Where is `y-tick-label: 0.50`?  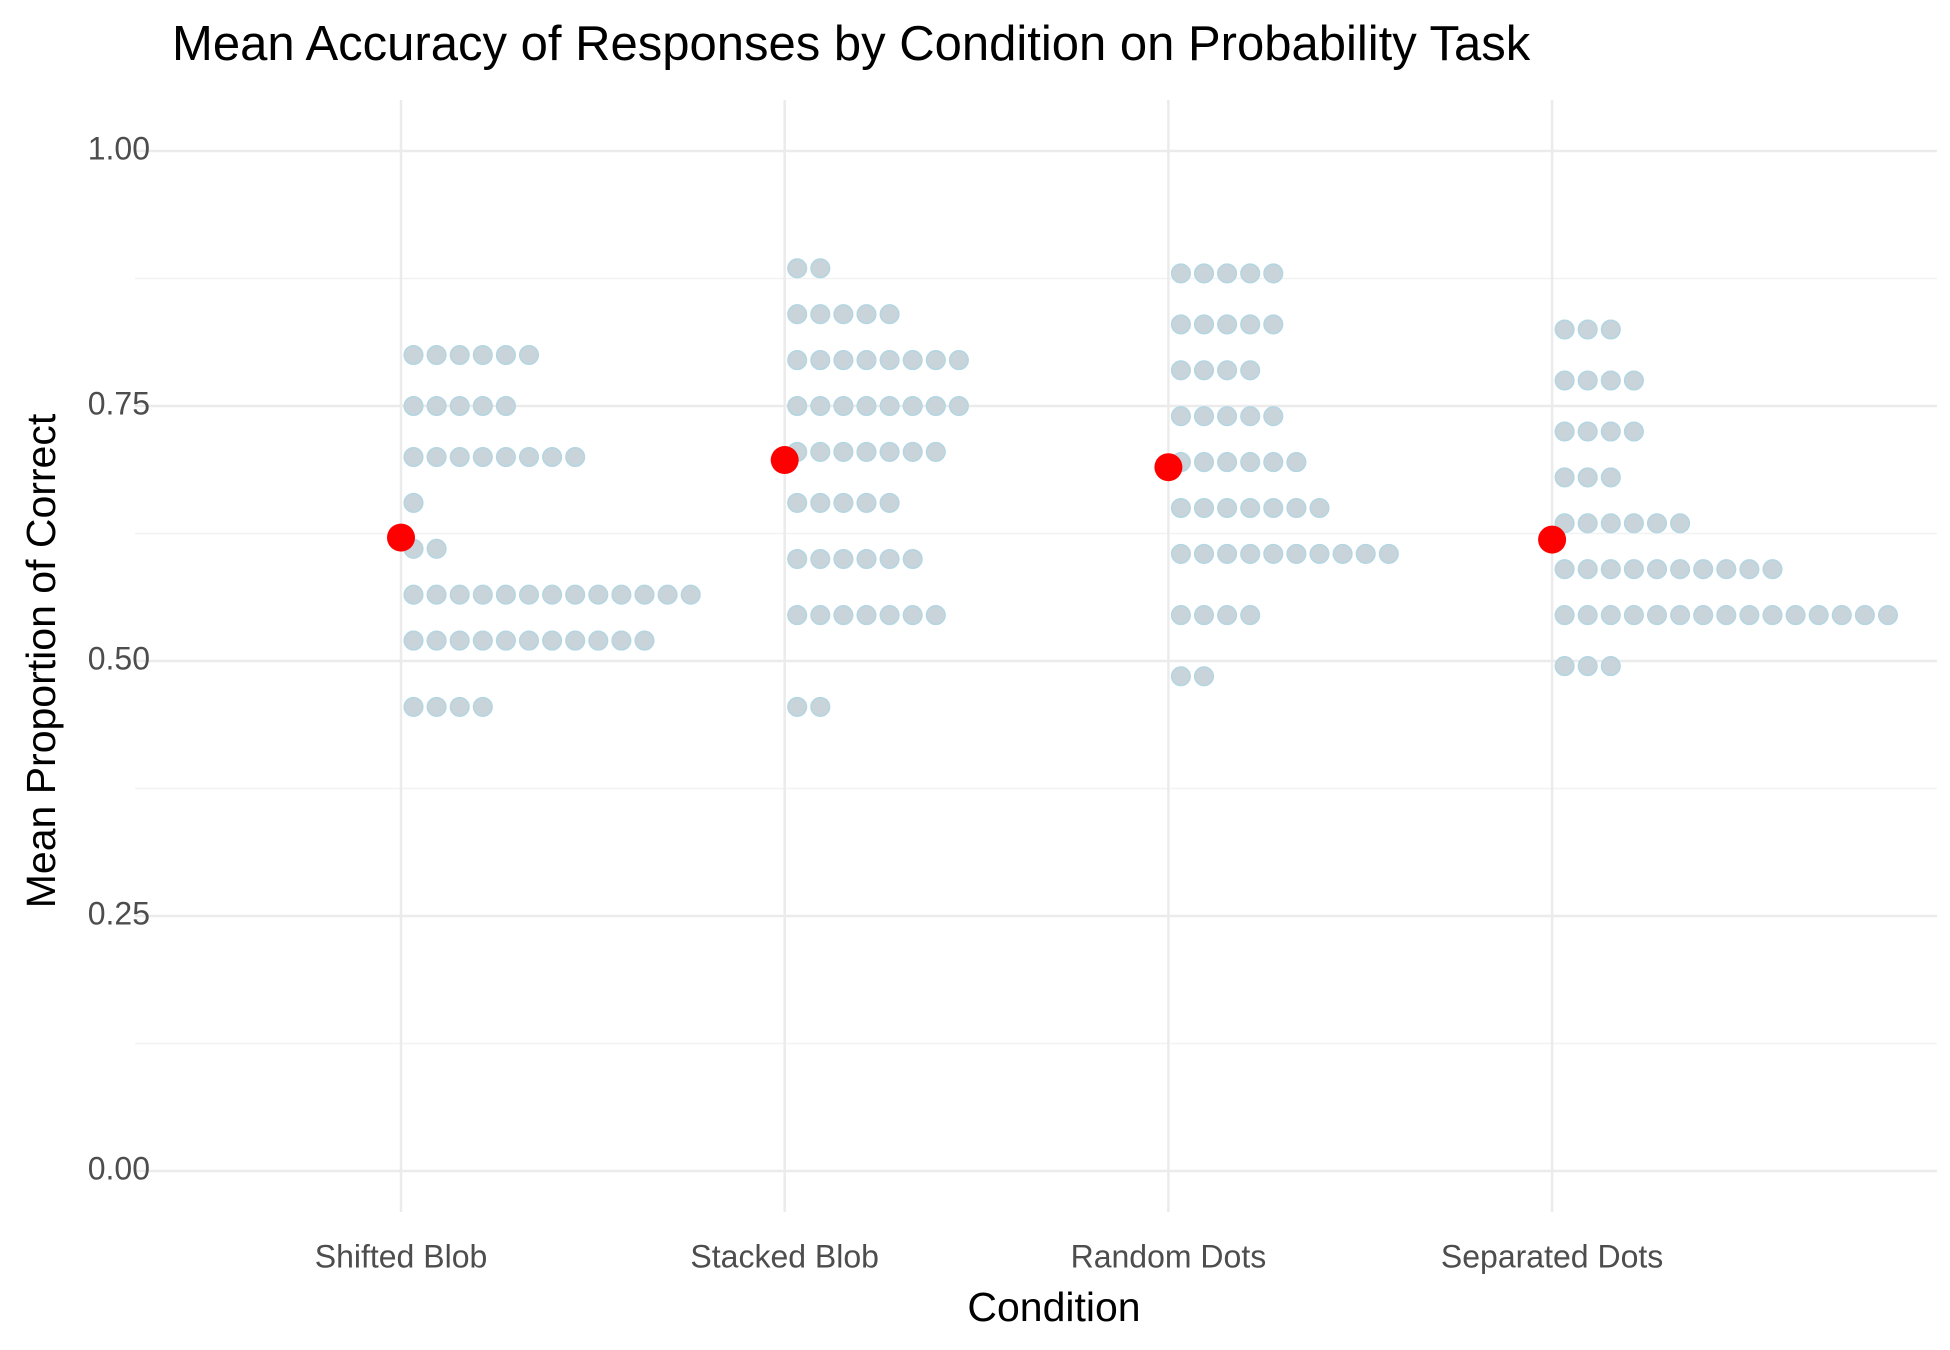 y-tick-label: 0.50 is located at coordinates (119, 658).